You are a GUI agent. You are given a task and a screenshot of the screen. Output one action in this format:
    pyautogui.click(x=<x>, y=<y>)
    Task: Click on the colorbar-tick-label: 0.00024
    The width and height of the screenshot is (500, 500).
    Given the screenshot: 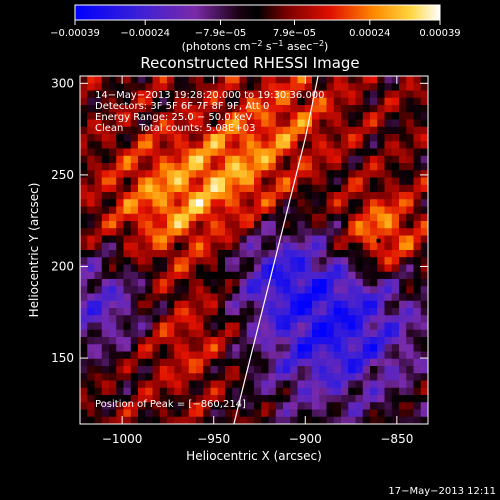 What is the action you would take?
    pyautogui.click(x=369, y=33)
    